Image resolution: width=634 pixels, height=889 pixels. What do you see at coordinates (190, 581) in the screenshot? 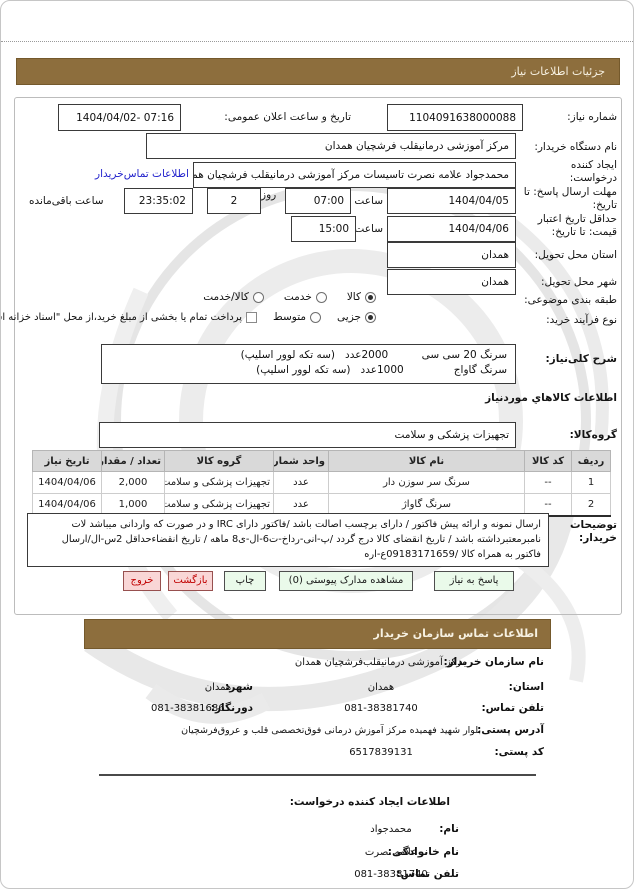
I see `back-button: بازگشت` at bounding box center [190, 581].